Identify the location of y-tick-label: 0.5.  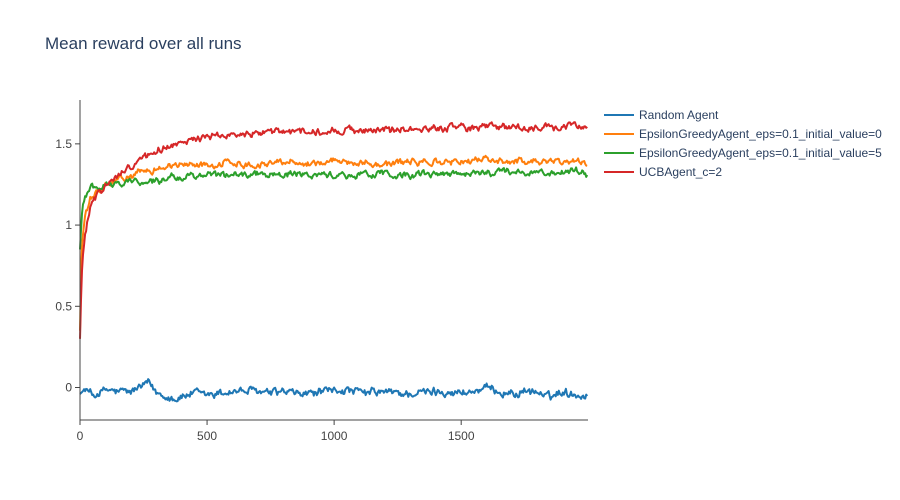
(63, 306).